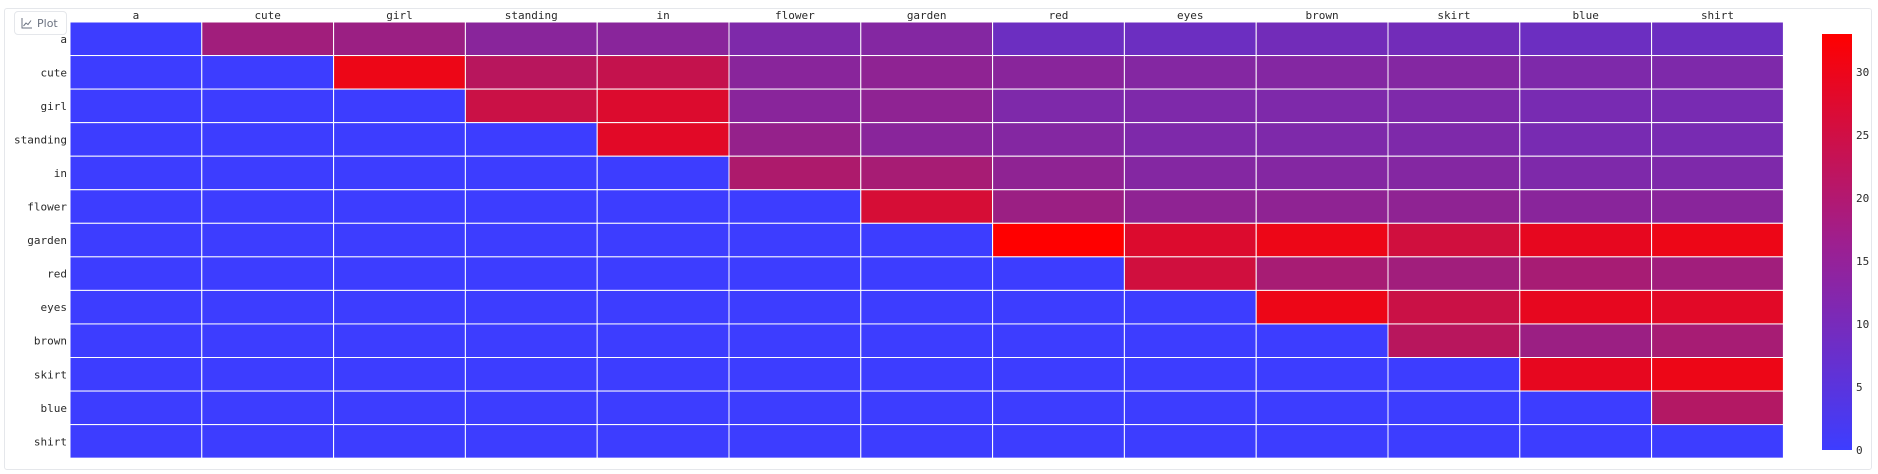 This screenshot has height=474, width=1878. What do you see at coordinates (1862, 72) in the screenshot?
I see `colorbar-tick-label: 30` at bounding box center [1862, 72].